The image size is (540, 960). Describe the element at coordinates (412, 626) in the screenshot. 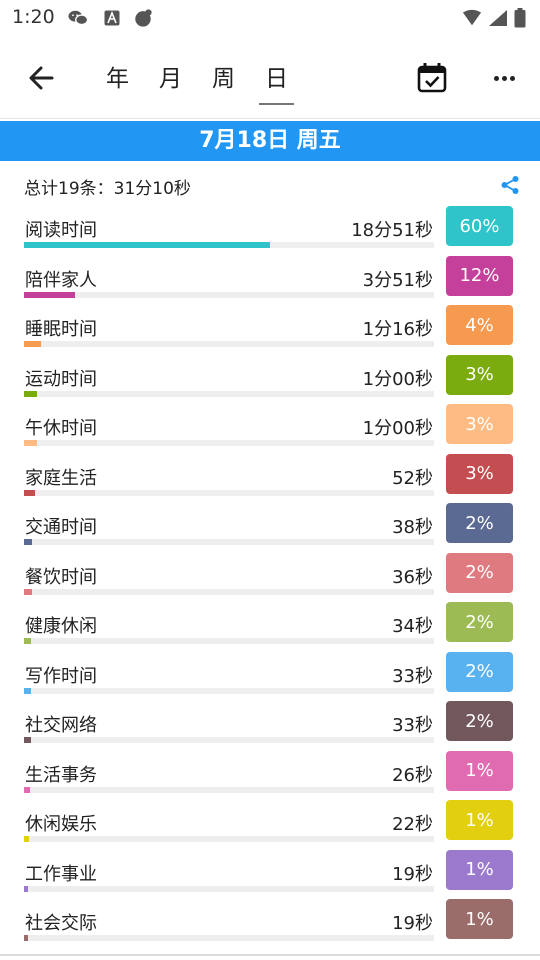

I see `category-duration: 34秒` at that location.